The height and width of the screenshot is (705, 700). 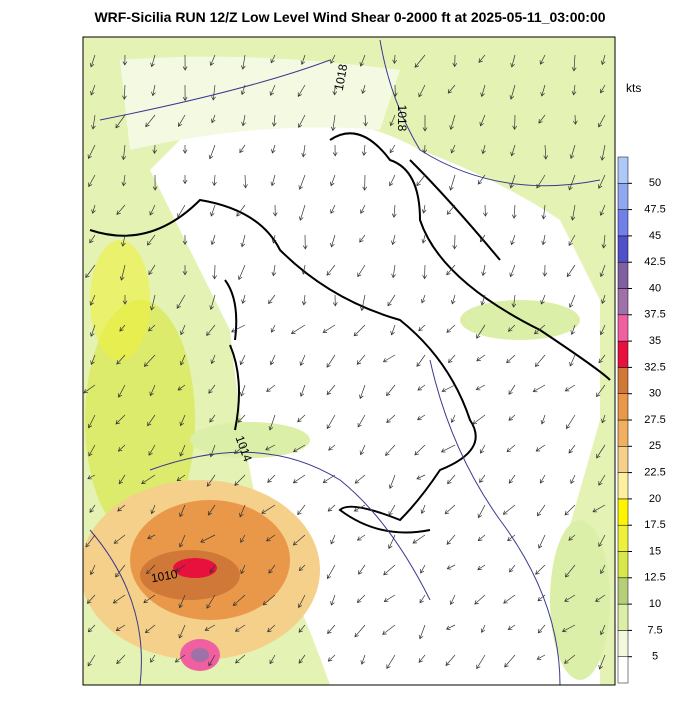 What do you see at coordinates (654, 210) in the screenshot?
I see `colorbar-tick-label: 47.5` at bounding box center [654, 210].